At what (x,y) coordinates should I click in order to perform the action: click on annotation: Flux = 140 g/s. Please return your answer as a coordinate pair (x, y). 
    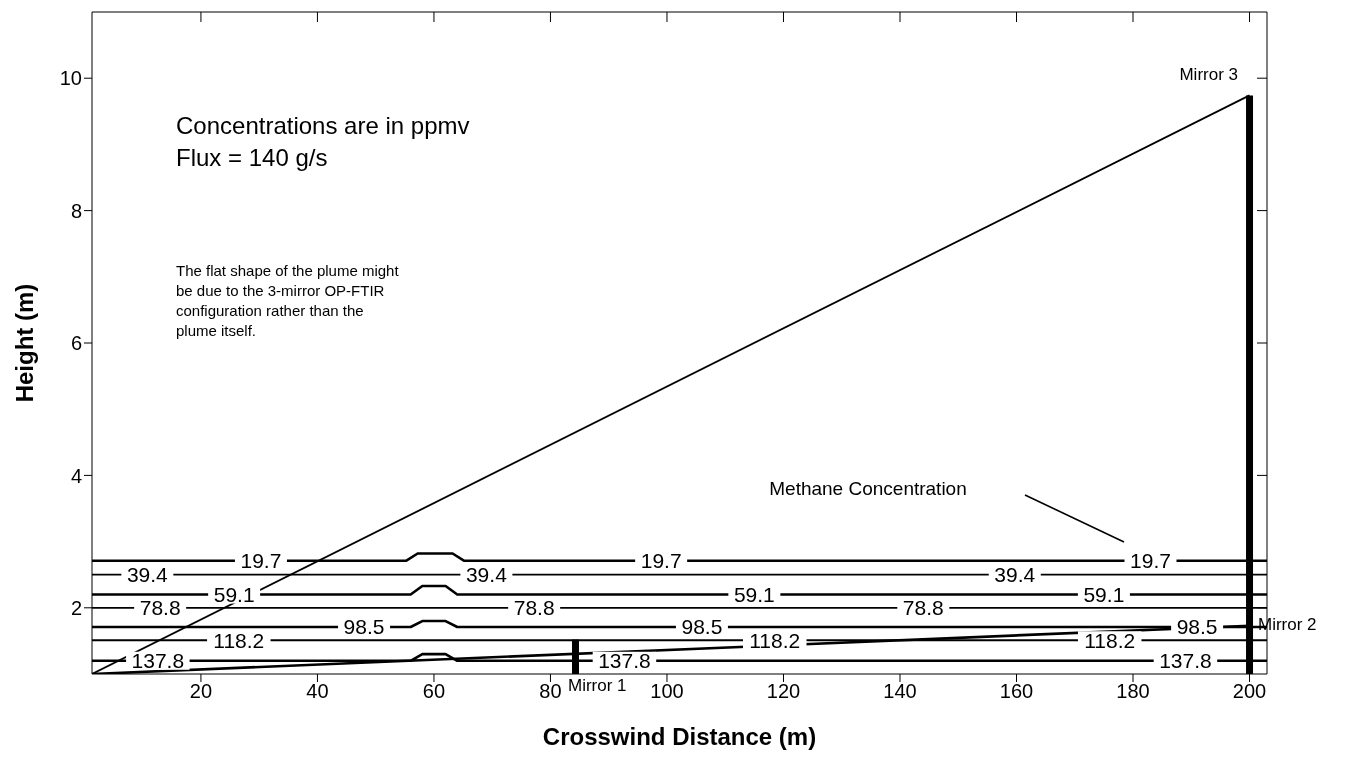
    Looking at the image, I should click on (252, 158).